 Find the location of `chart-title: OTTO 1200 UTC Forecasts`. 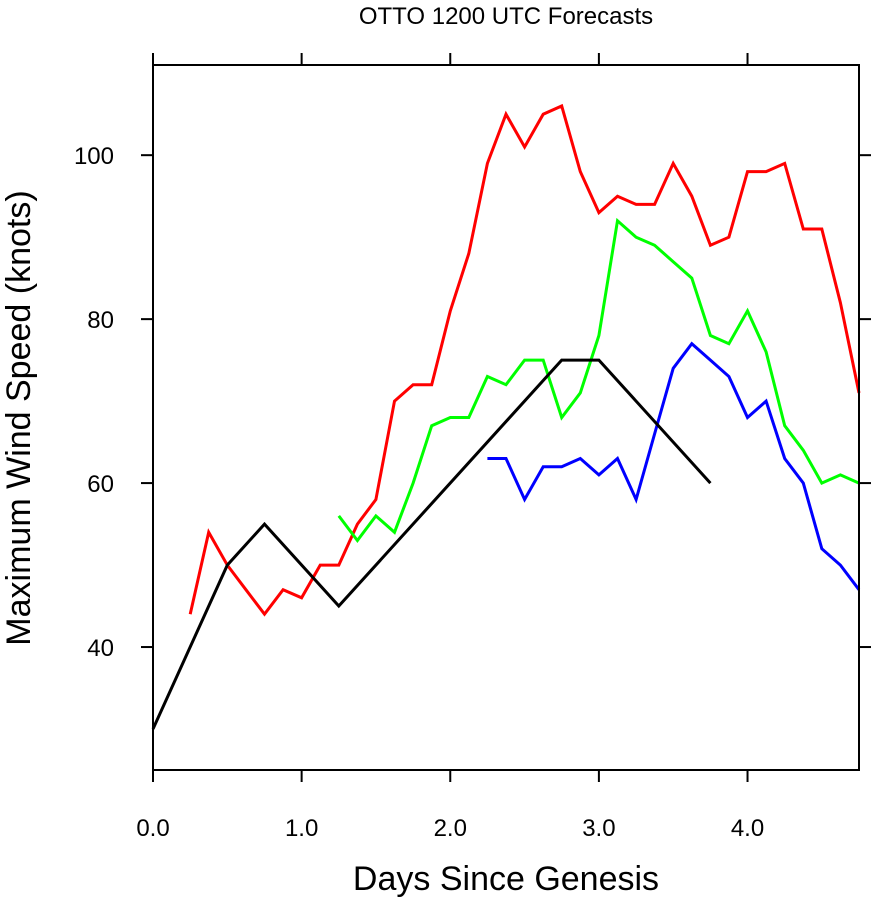

chart-title: OTTO 1200 UTC Forecasts is located at coordinates (506, 16).